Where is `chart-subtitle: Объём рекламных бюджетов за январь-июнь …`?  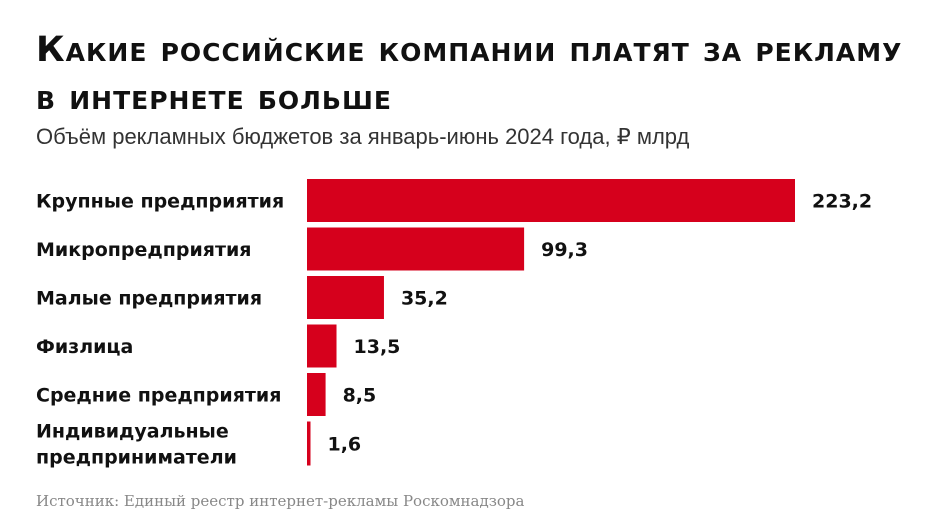
chart-subtitle: Объём рекламных бюджетов за январь-июнь … is located at coordinates (363, 136).